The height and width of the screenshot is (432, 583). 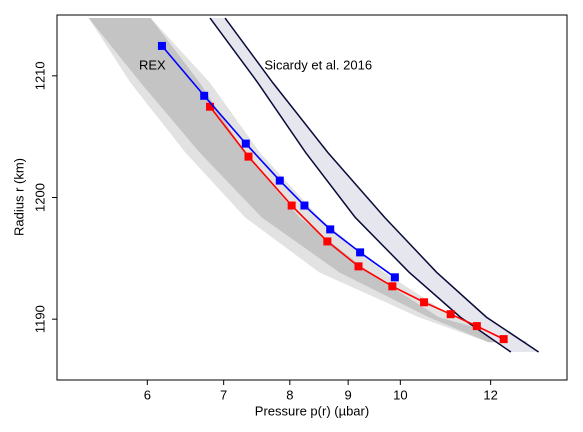 I want to click on y-tick-label: 1210, so click(x=39, y=75).